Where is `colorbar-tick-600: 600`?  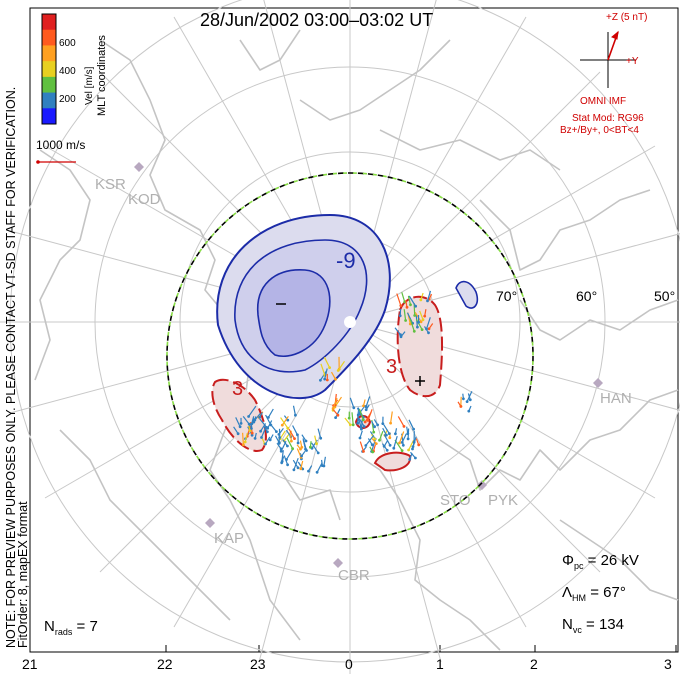
colorbar-tick-600: 600 is located at coordinates (67, 43).